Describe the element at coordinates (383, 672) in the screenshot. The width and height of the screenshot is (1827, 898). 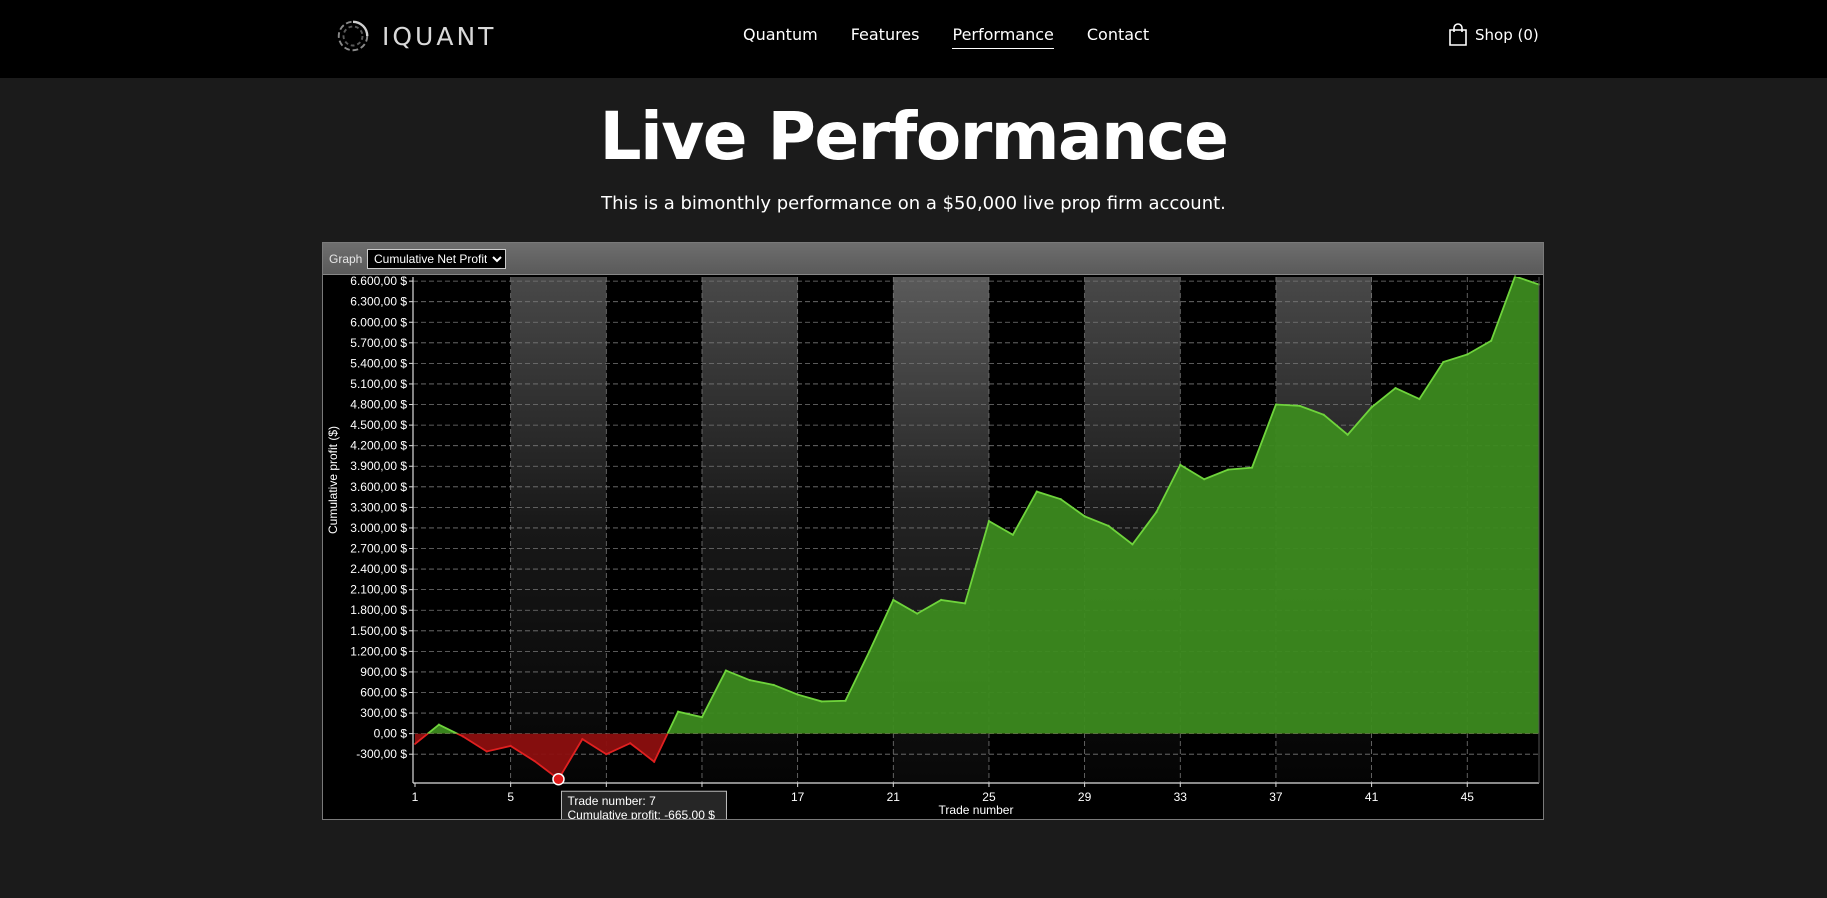
I see `y-tick-label: 900,00 $` at that location.